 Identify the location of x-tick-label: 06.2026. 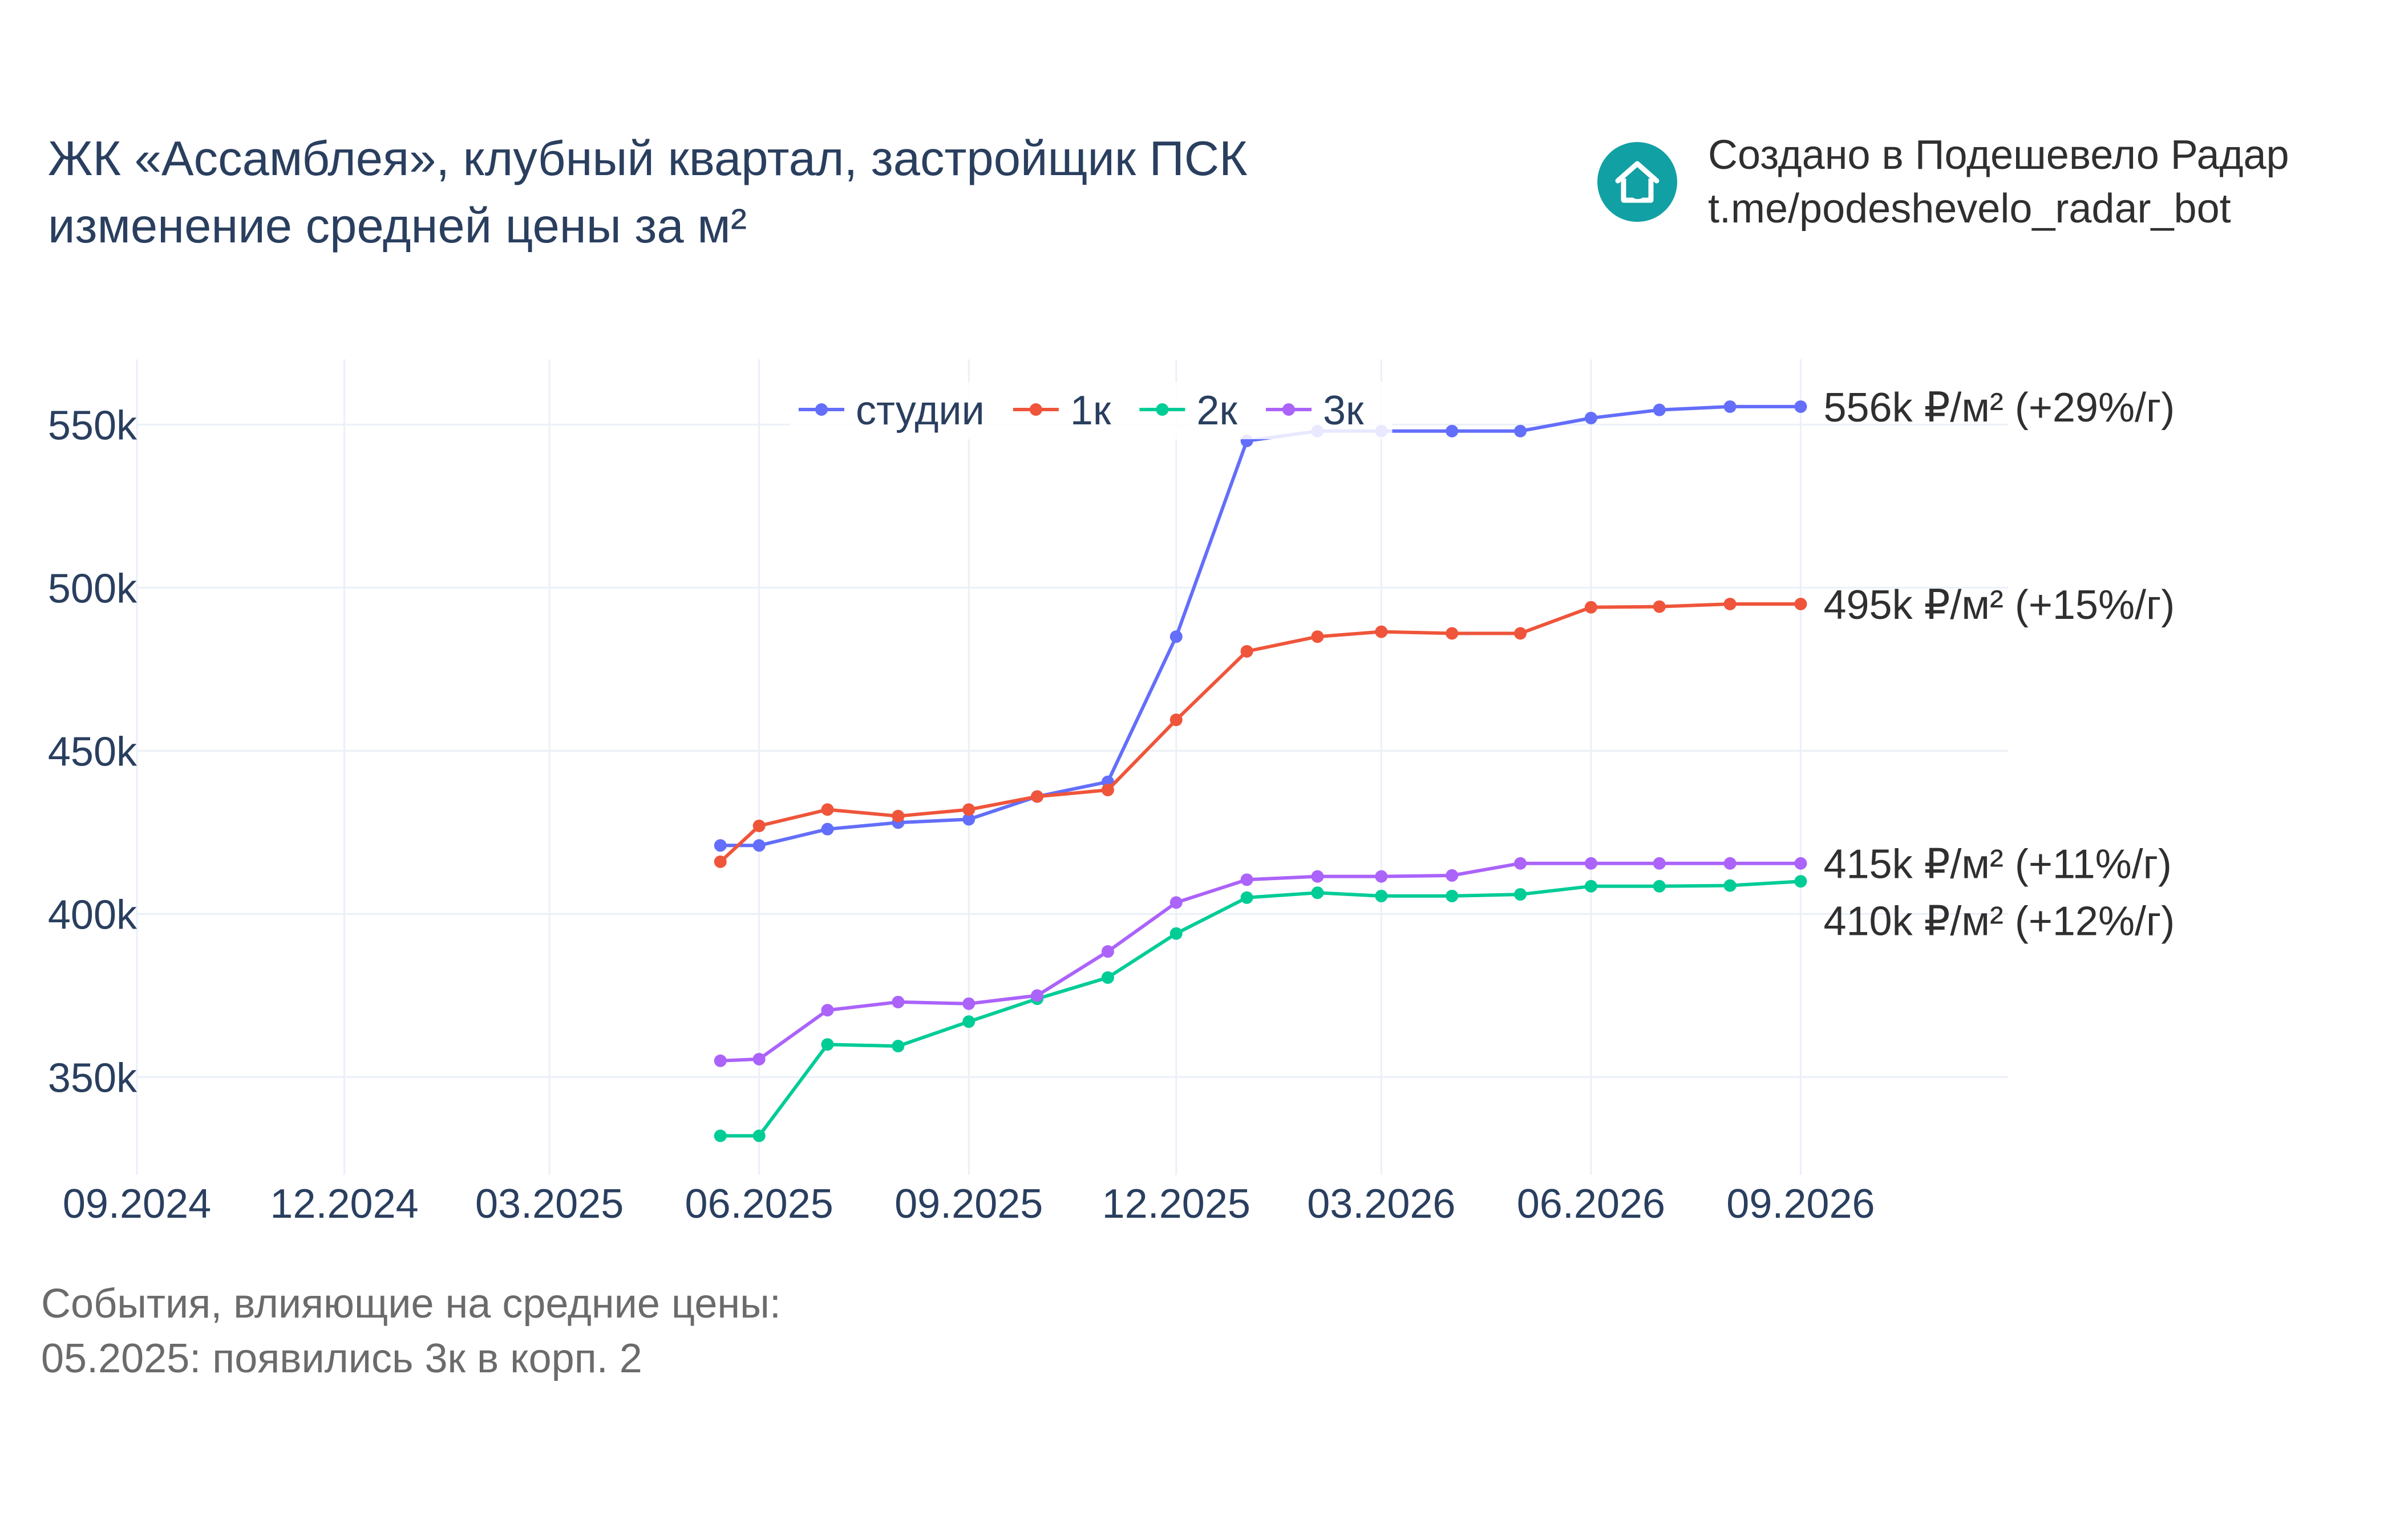
(1591, 1204).